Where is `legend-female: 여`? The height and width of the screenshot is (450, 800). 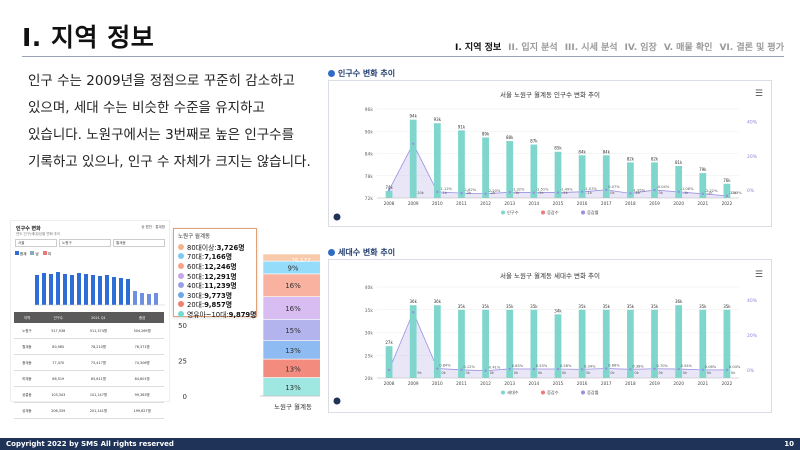 legend-female: 여 is located at coordinates (46, 254).